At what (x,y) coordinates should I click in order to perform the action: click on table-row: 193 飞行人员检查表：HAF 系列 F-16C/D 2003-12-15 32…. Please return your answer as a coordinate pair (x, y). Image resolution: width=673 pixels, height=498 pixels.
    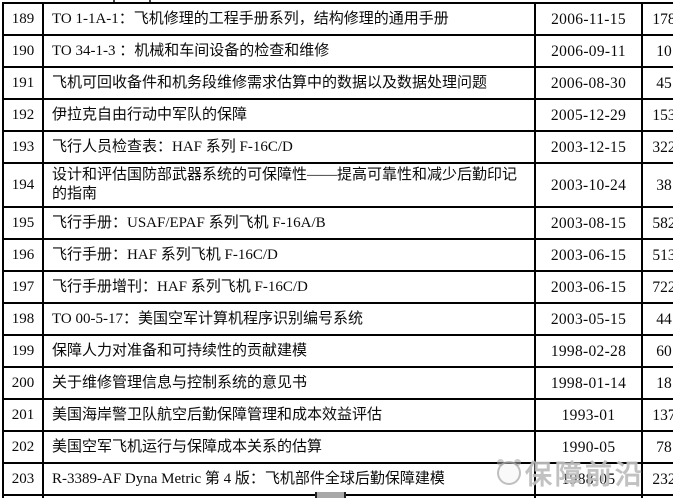
    Looking at the image, I should click on (337, 147).